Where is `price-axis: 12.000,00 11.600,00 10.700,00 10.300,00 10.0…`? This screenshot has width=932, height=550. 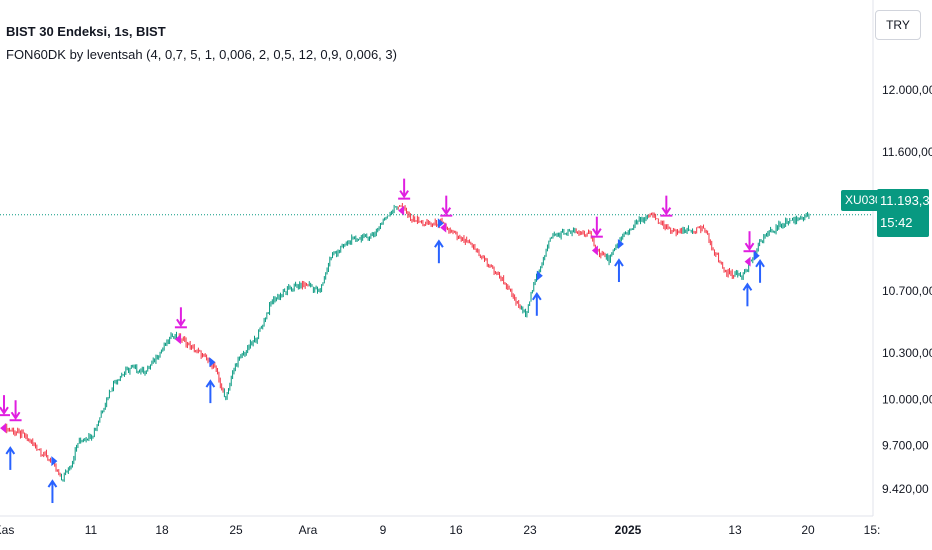
price-axis: 12.000,00 11.600,00 10.700,00 10.300,00 10.0… is located at coordinates (907, 289).